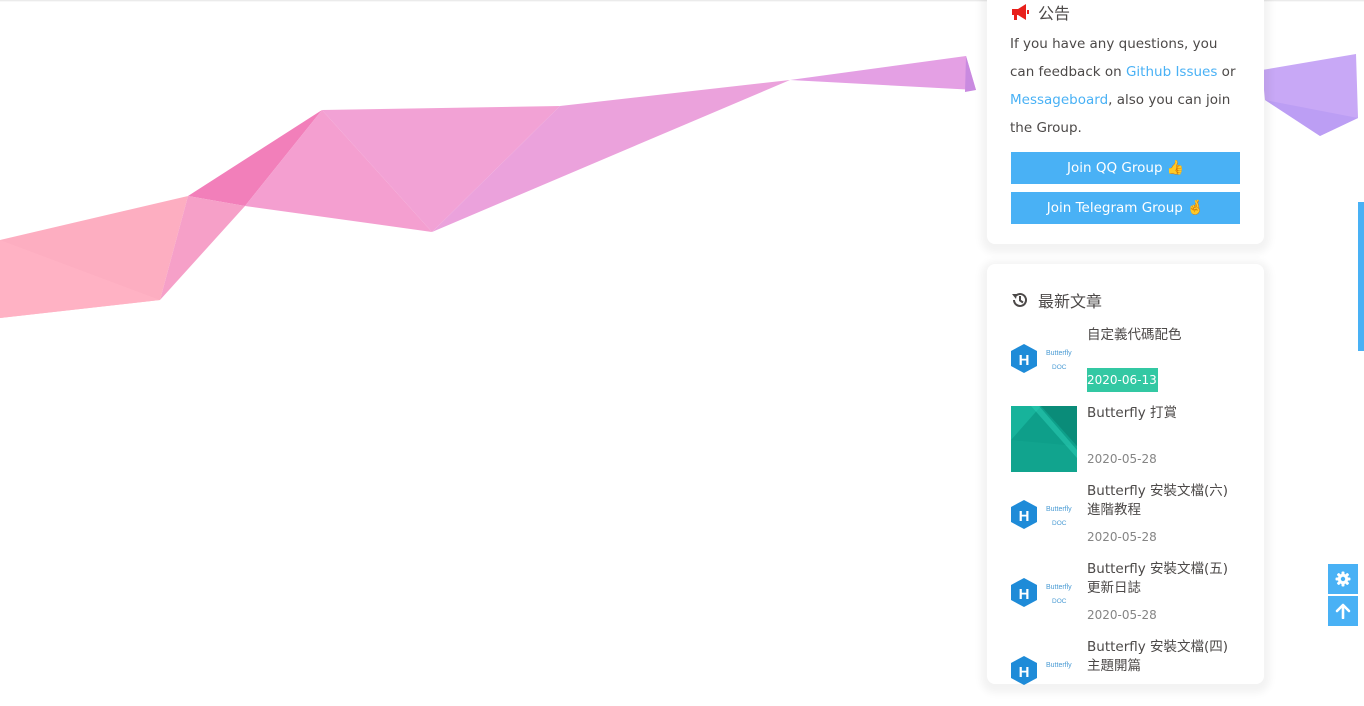 This screenshot has width=1364, height=706. Describe the element at coordinates (1226, 72) in the screenshot. I see `announcement-text-part: or` at that location.